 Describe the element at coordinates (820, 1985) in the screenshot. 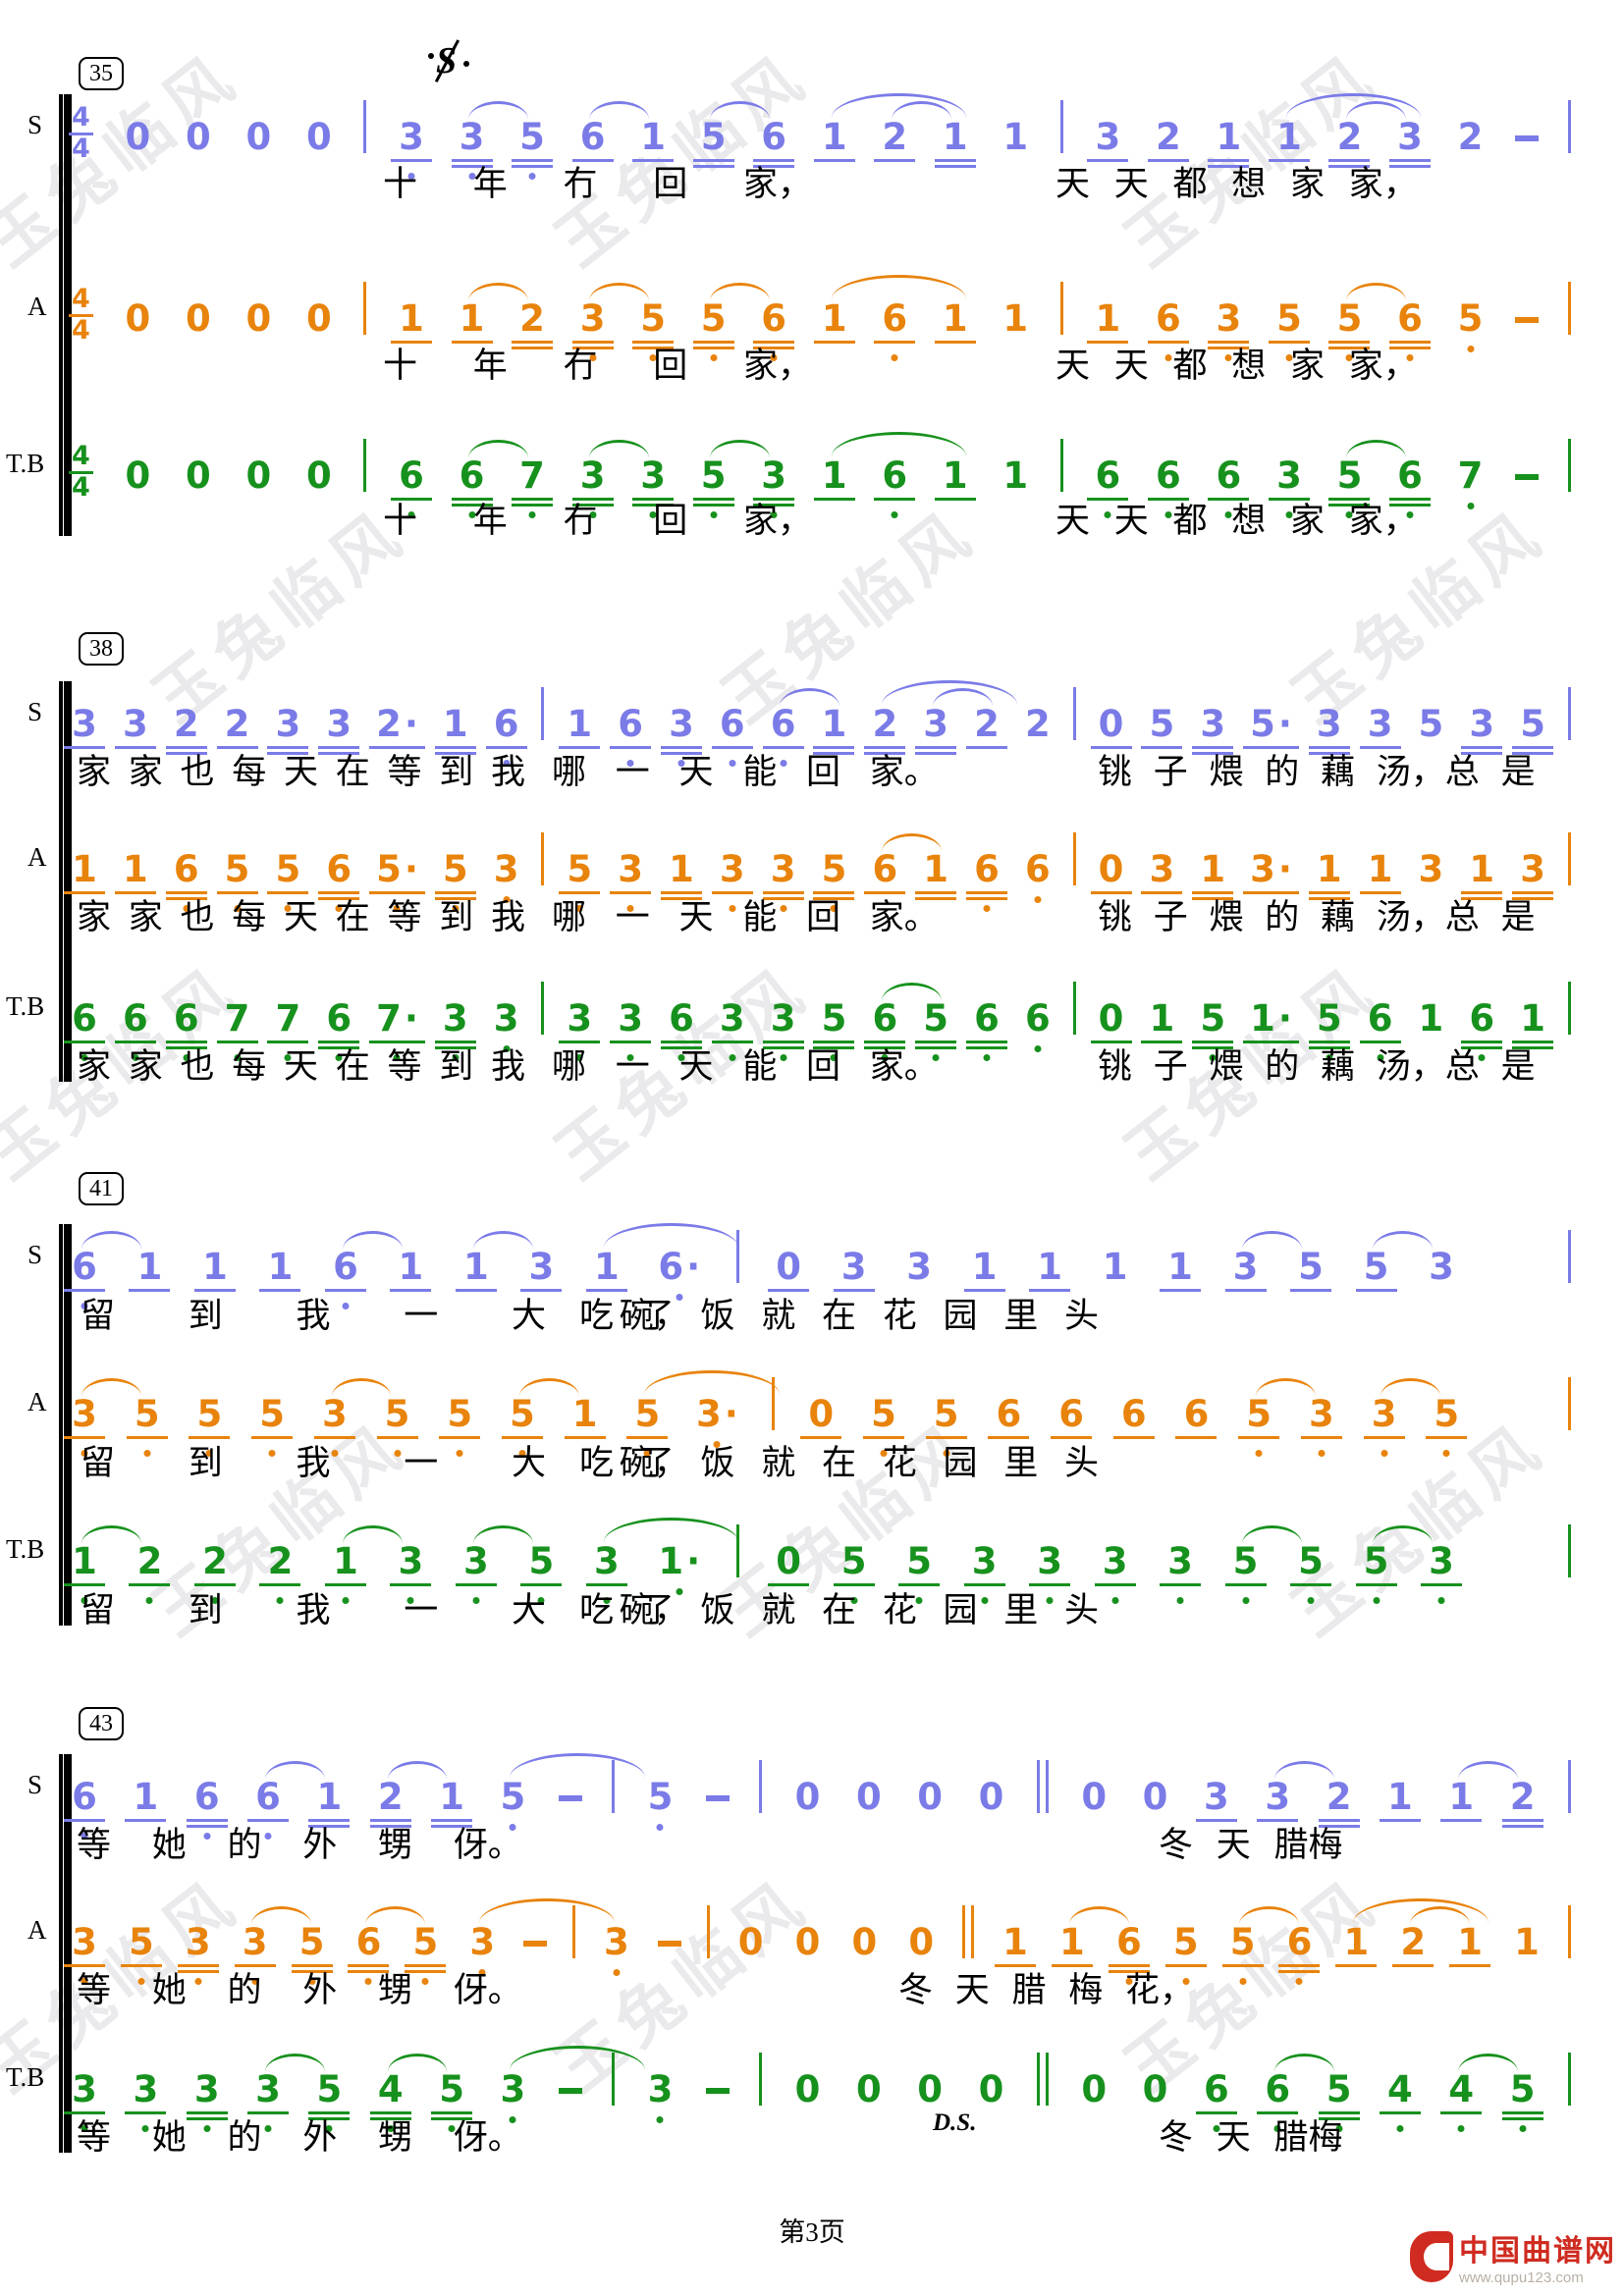

I see `lyrics-line: 等 她 的 外 甥 伢。 冬 天 腊 梅 花，` at that location.